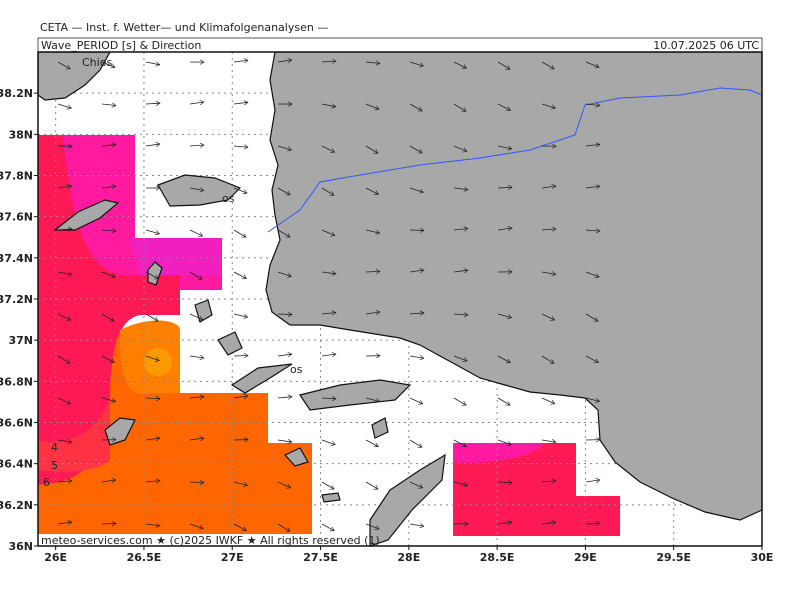 The height and width of the screenshot is (600, 800). What do you see at coordinates (762, 557) in the screenshot?
I see `x-tick-label: 30E` at bounding box center [762, 557].